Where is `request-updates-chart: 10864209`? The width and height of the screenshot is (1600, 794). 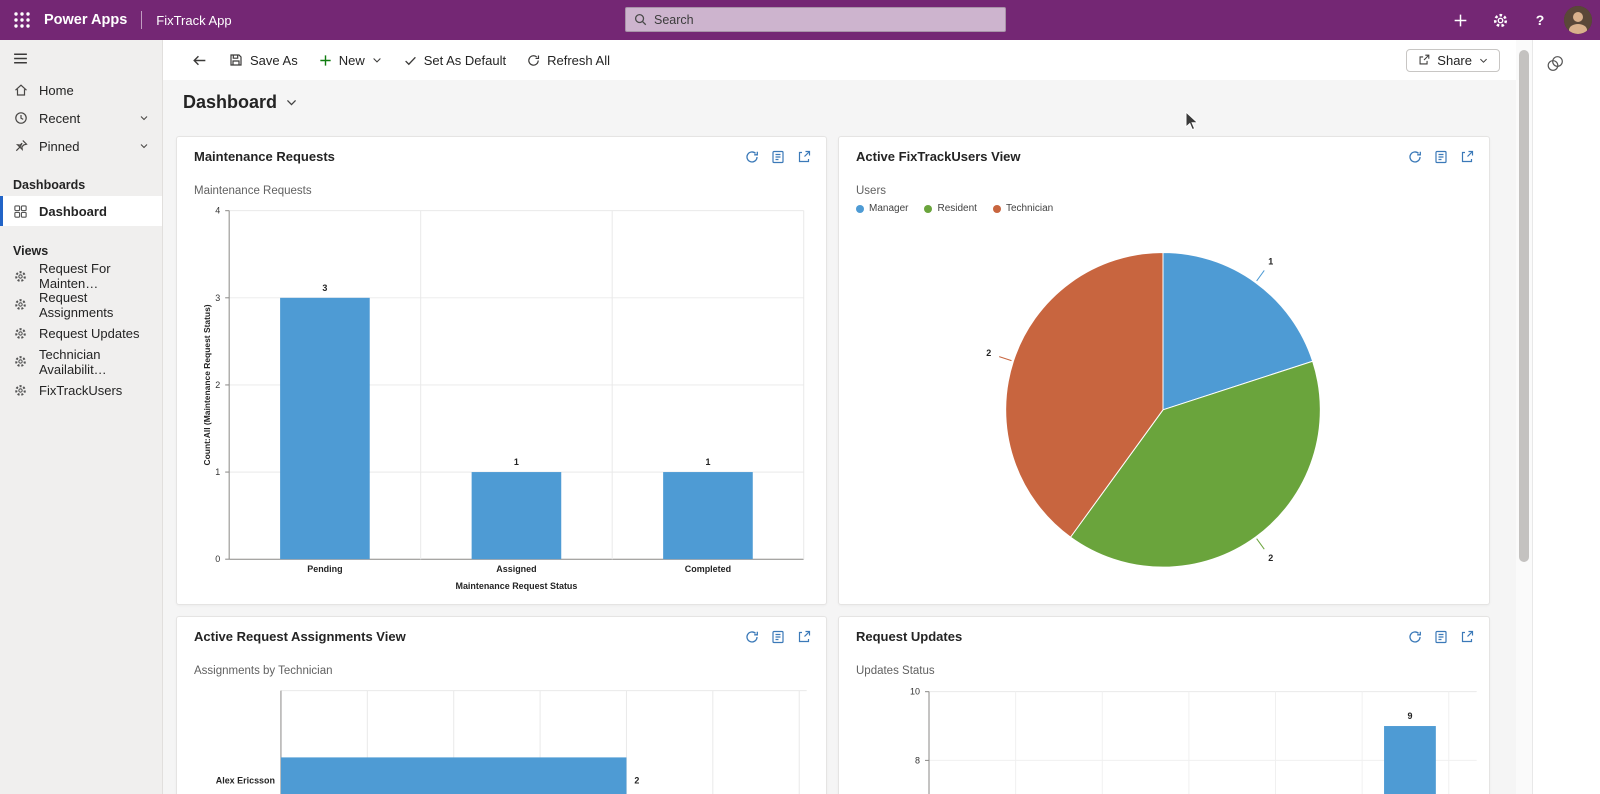
request-updates-chart: 10864209 is located at coordinates (1164, 705).